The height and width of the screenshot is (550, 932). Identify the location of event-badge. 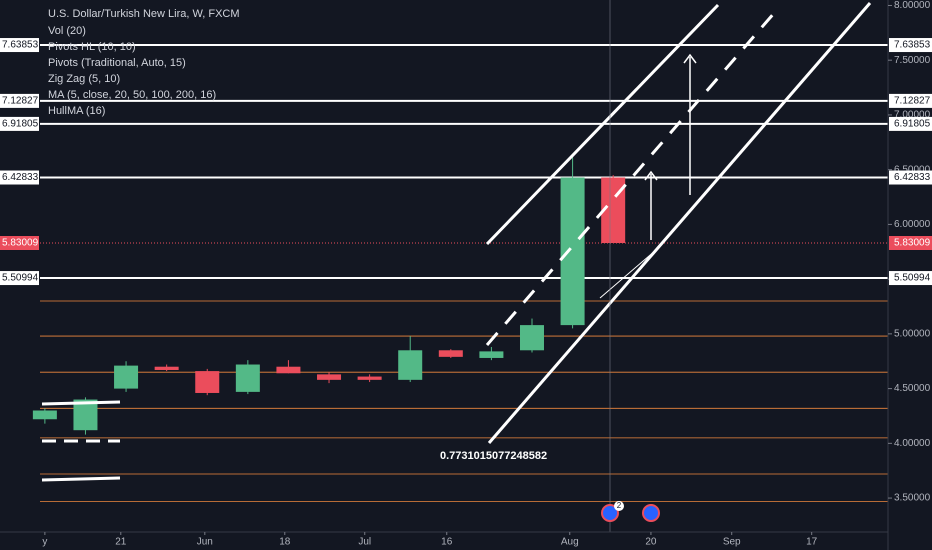
(619, 506).